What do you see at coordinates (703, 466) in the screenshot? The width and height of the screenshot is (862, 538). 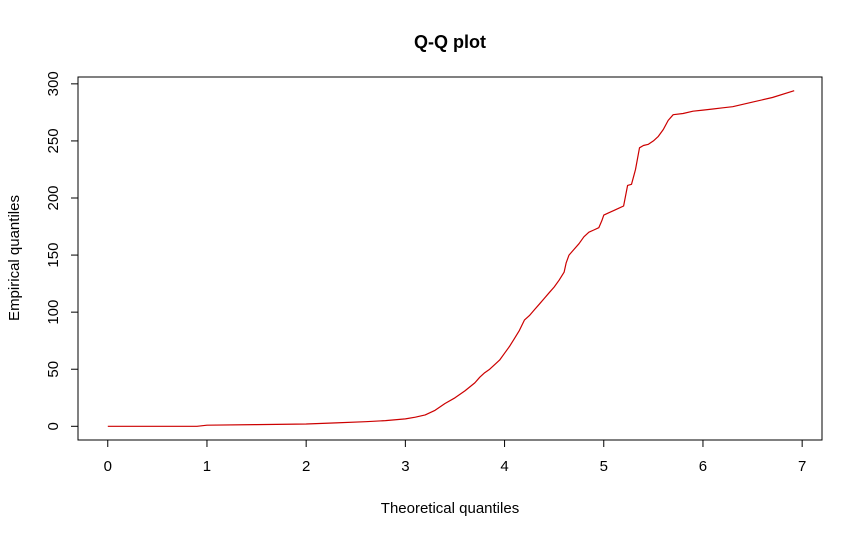 I see `x-tick-label: 6` at bounding box center [703, 466].